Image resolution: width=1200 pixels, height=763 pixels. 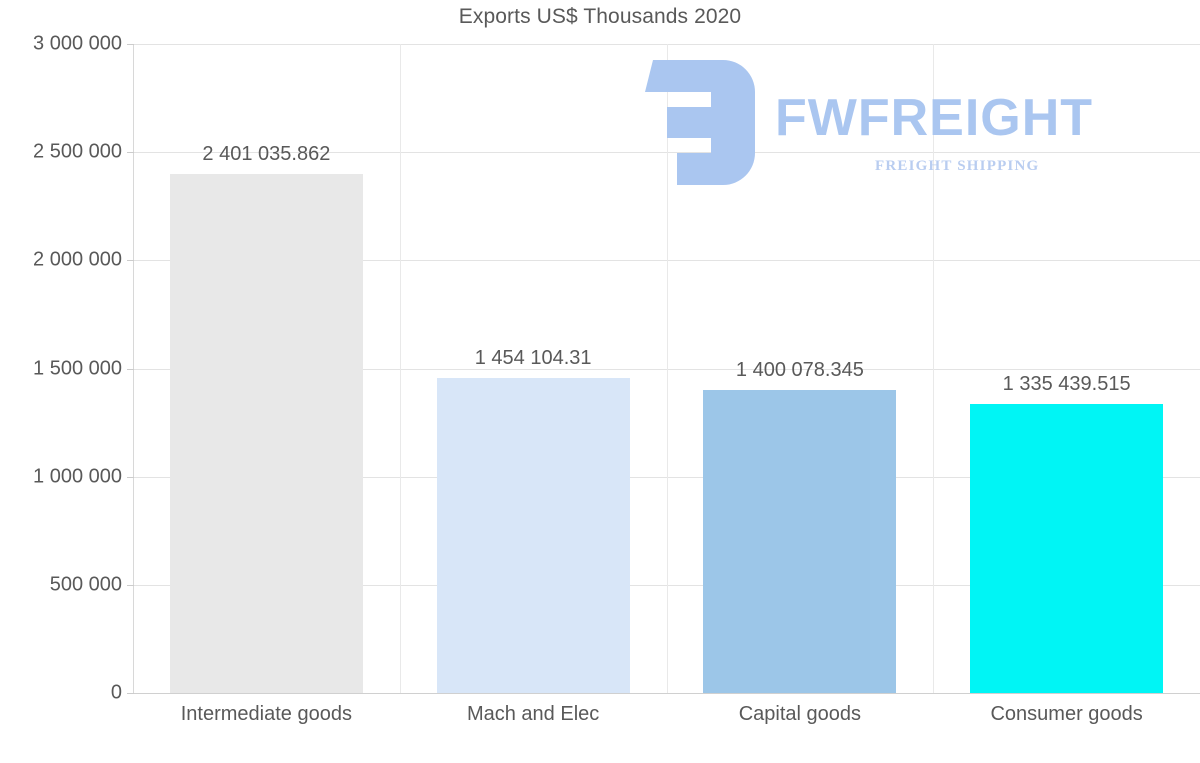 I want to click on y-axis-tick-label: 1 500 000, so click(x=77, y=368).